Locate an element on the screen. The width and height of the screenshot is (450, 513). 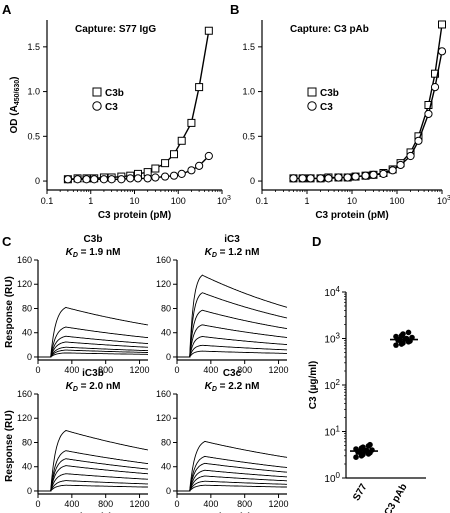
y-axis-label: C3 (µg/ml) is located at coordinates (313, 385).